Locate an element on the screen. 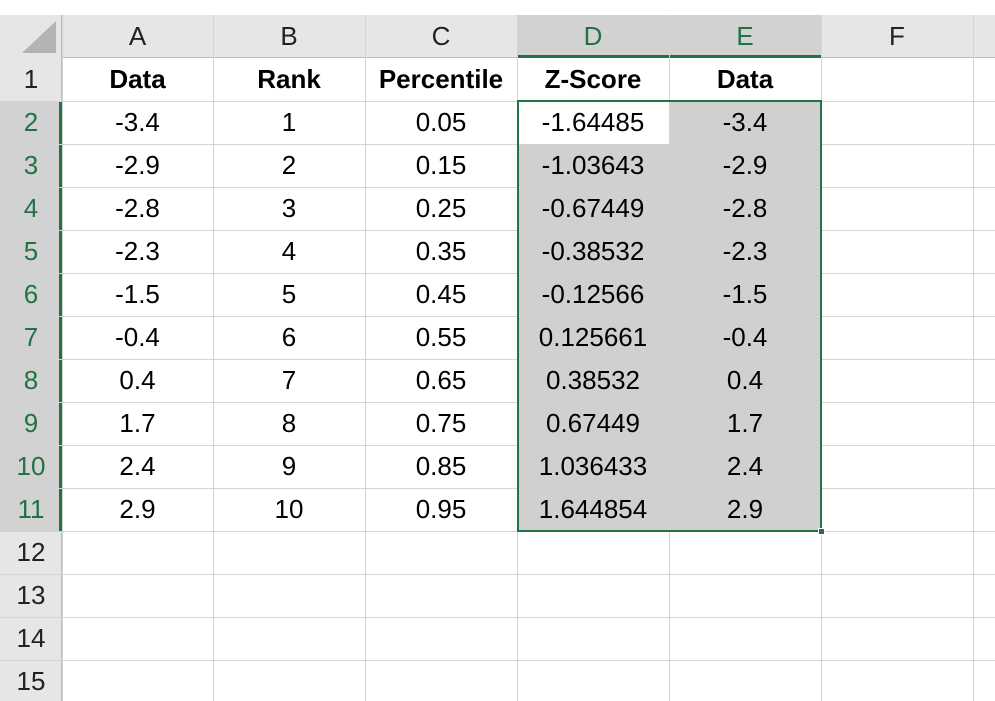 The image size is (995, 701). column-header: F is located at coordinates (897, 36).